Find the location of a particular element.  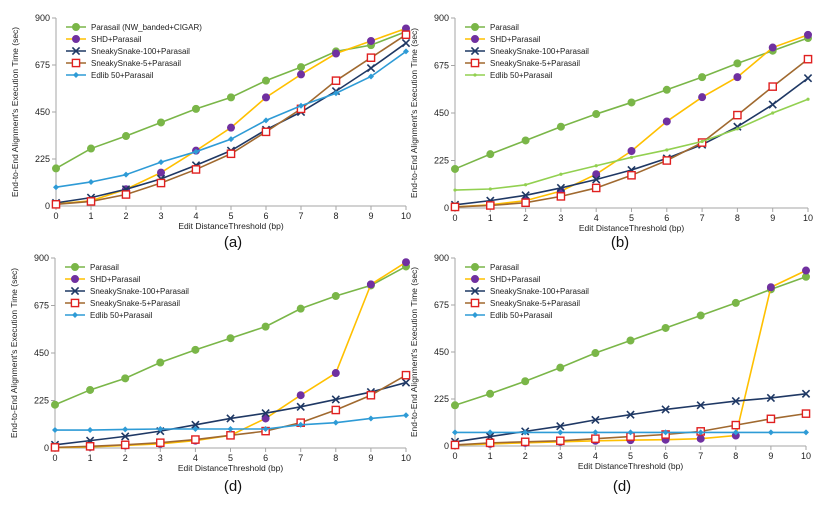

x-tick-label: 3 is located at coordinates (560, 218).